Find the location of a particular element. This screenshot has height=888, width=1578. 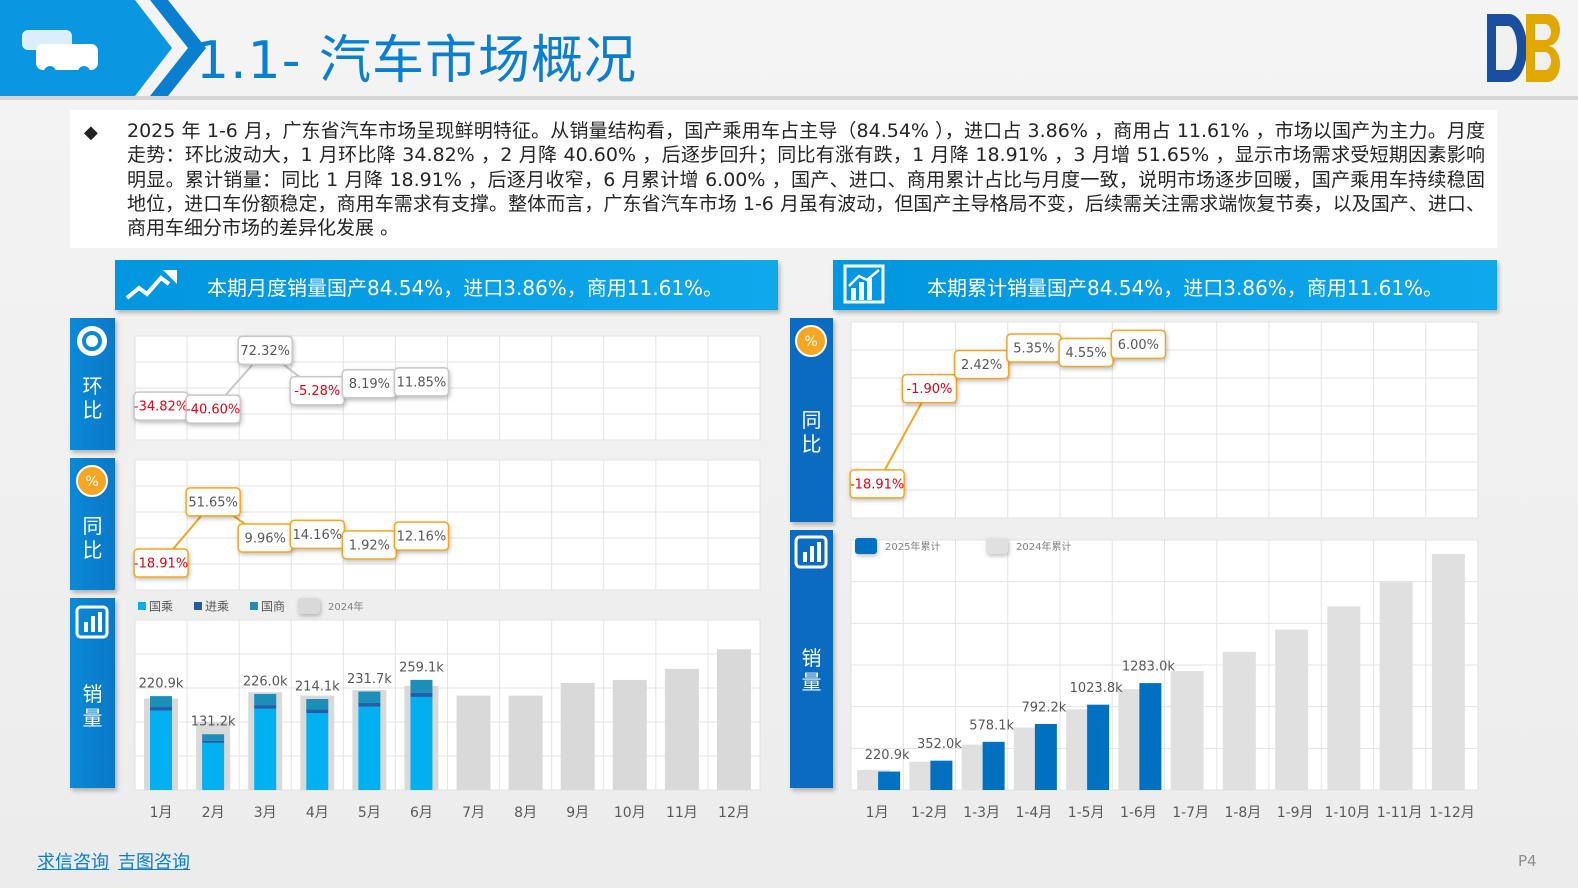

x-tick-label: 1-2月 is located at coordinates (929, 813).